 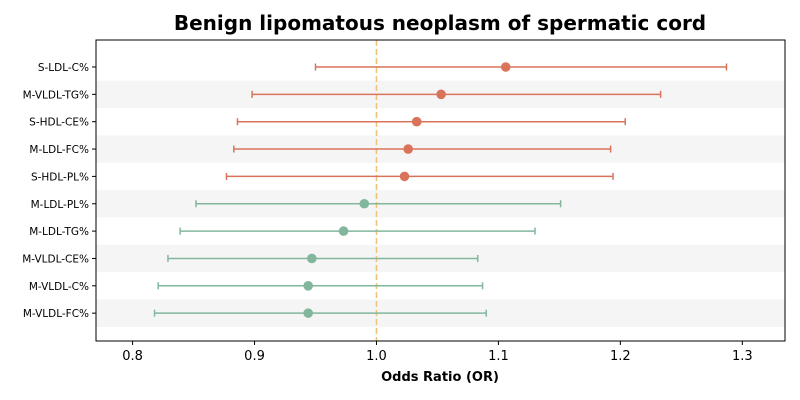 What do you see at coordinates (59, 123) in the screenshot?
I see `y-tick-label: S-HDL-CE%` at bounding box center [59, 123].